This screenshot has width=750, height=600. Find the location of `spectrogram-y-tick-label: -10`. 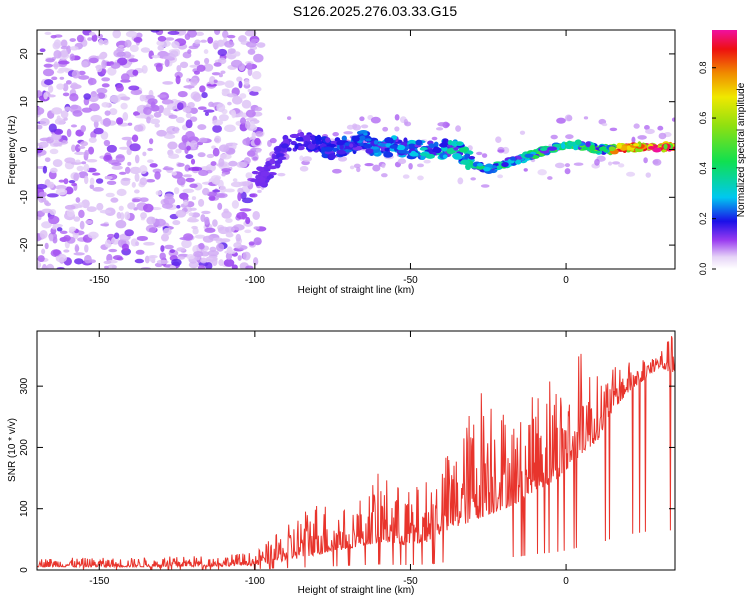

spectrogram-y-tick-label: -10 is located at coordinates (24, 197).